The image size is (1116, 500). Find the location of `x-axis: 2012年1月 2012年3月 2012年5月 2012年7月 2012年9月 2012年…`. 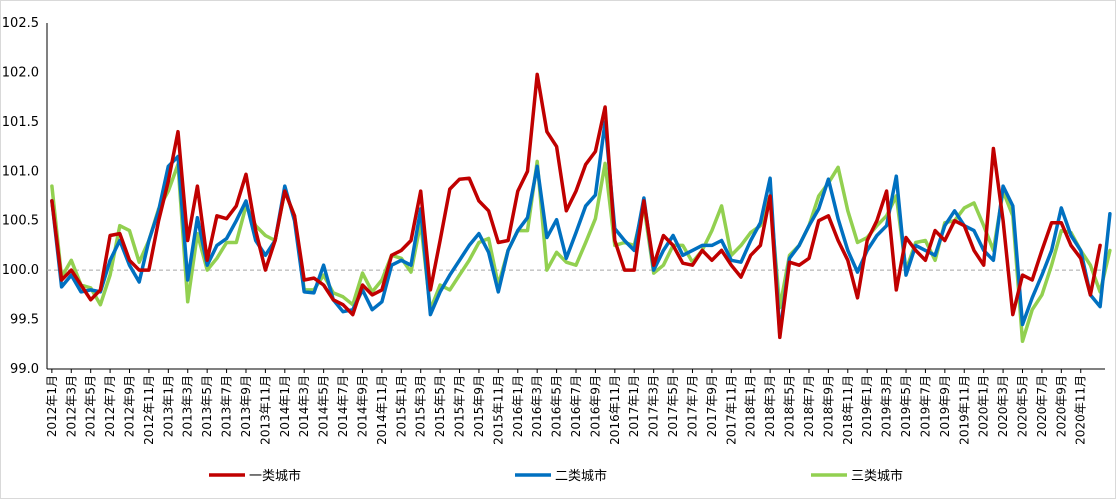

x-axis: 2012年1月 2012年3月 2012年5月 2012年7月 2012年9月 2012年… is located at coordinates (566, 407).